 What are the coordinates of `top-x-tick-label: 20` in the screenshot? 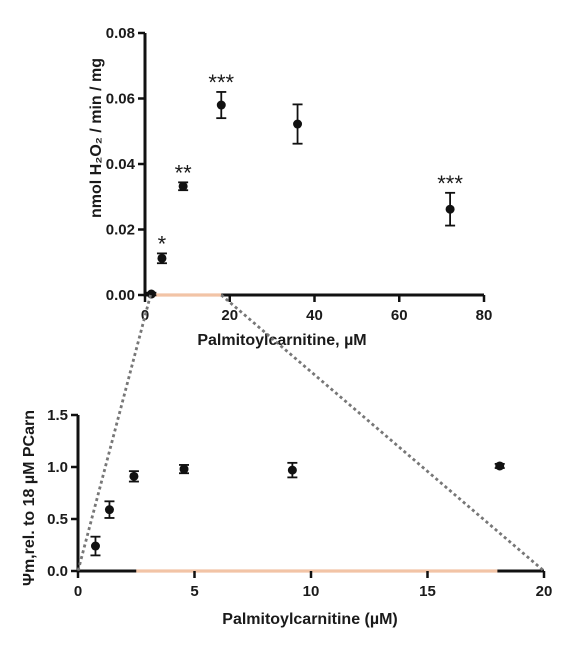 It's located at (229, 315).